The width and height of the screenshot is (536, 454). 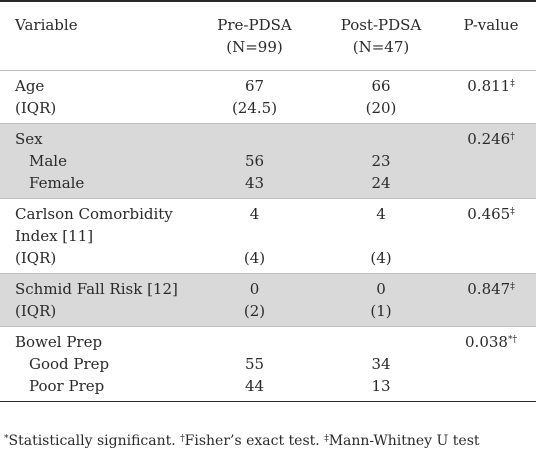 What do you see at coordinates (381, 47) in the screenshot?
I see `header-post-n: (N=47)` at bounding box center [381, 47].